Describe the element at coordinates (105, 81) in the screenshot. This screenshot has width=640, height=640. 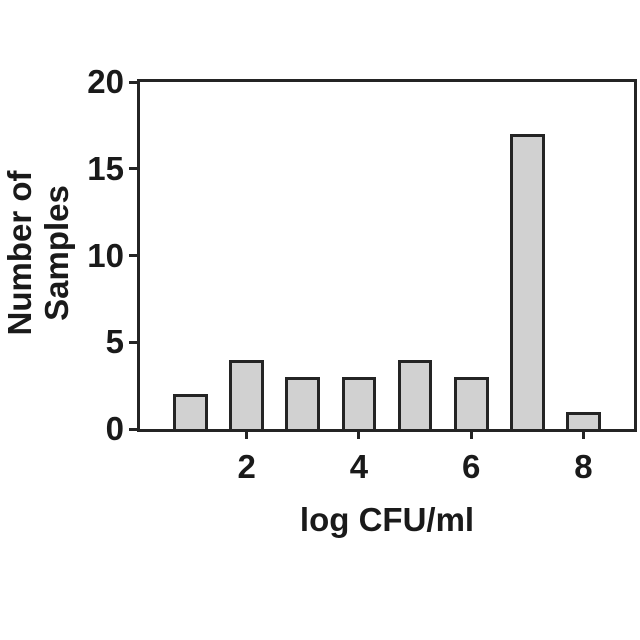
I see `y-tick-label: 20` at that location.